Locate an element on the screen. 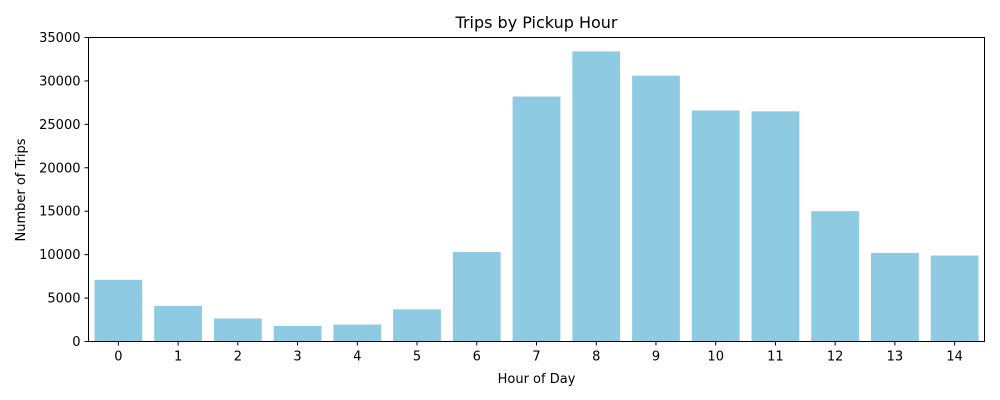 This screenshot has height=400, width=1000. y-tick-label: 15000 is located at coordinates (59, 212).